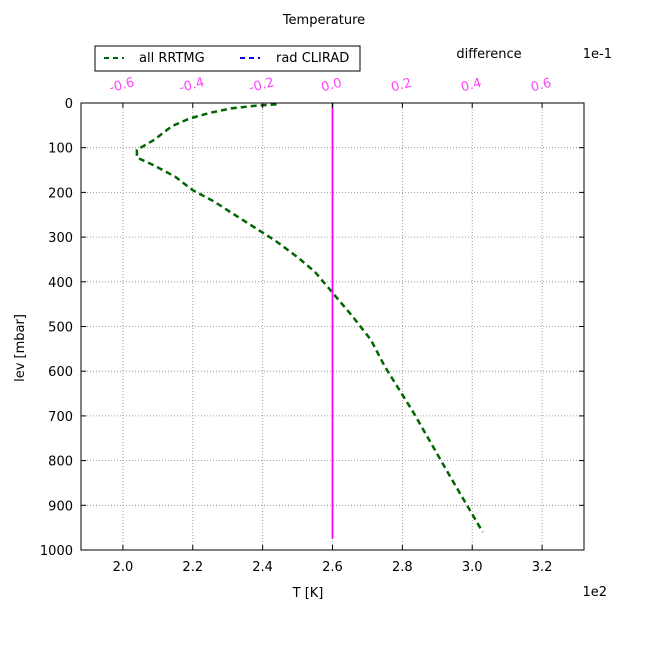 The image size is (648, 652). What do you see at coordinates (402, 86) in the screenshot?
I see `top-tick-label: 0.2` at bounding box center [402, 86].